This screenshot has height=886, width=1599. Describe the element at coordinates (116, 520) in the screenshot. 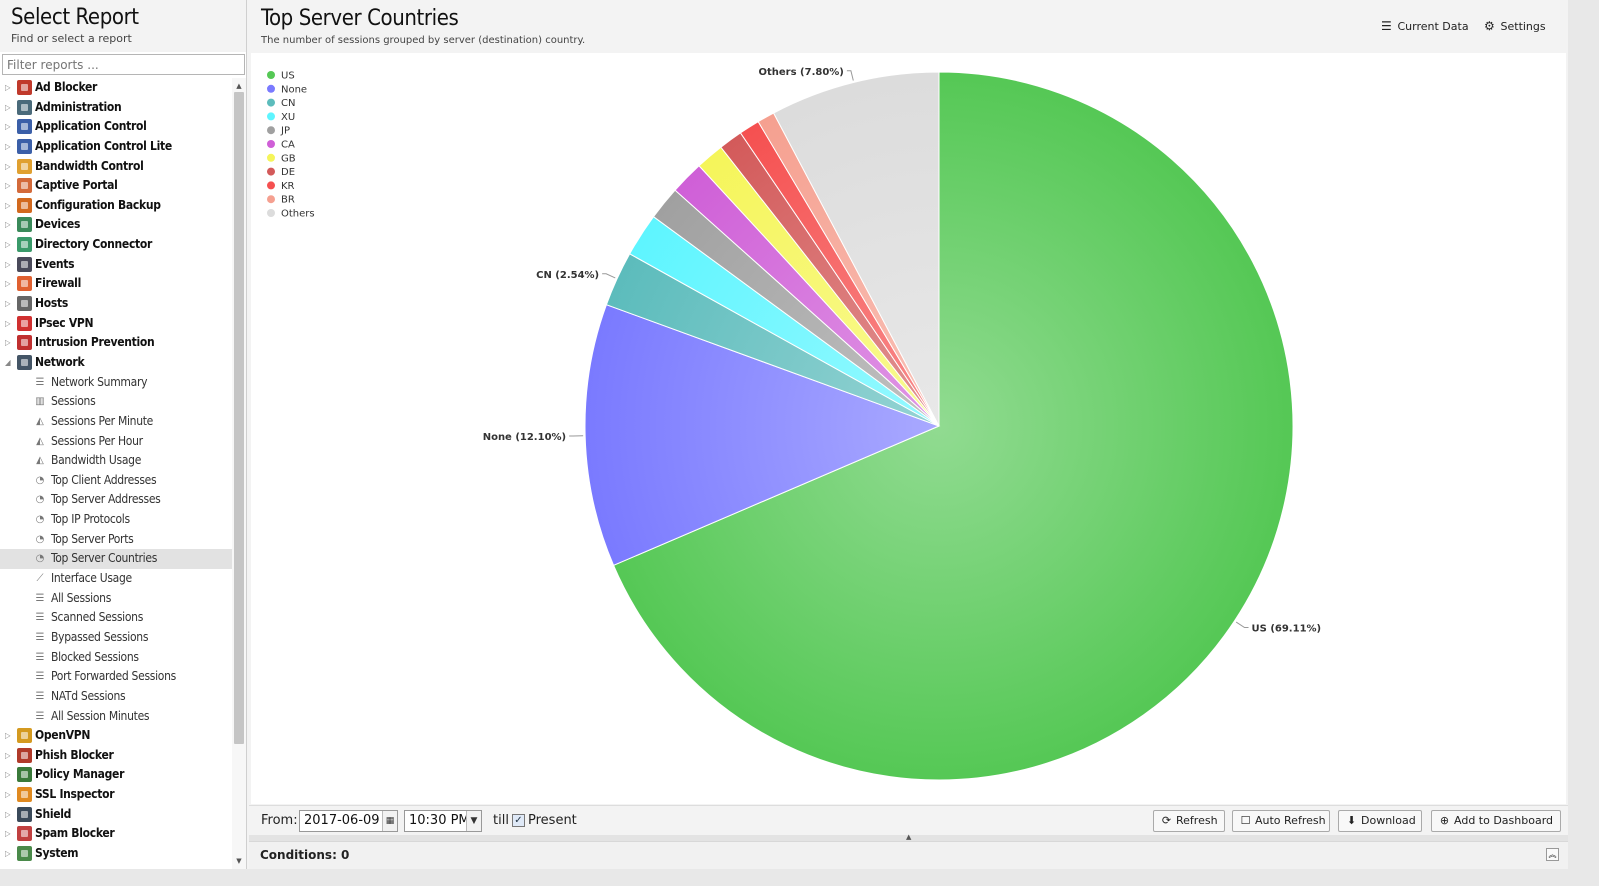

I see `report-item: ◔ Top IP Protocols` at that location.